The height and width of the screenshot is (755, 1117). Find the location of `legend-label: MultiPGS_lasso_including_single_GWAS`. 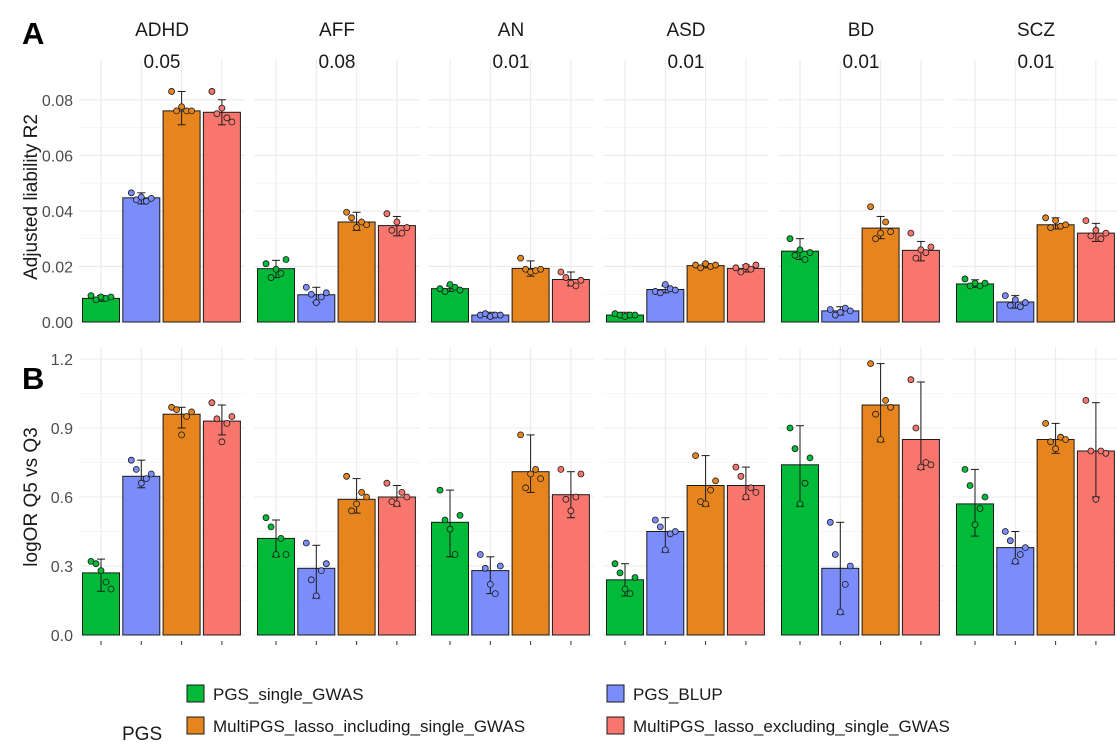

legend-label: MultiPGS_lasso_including_single_GWAS is located at coordinates (369, 726).